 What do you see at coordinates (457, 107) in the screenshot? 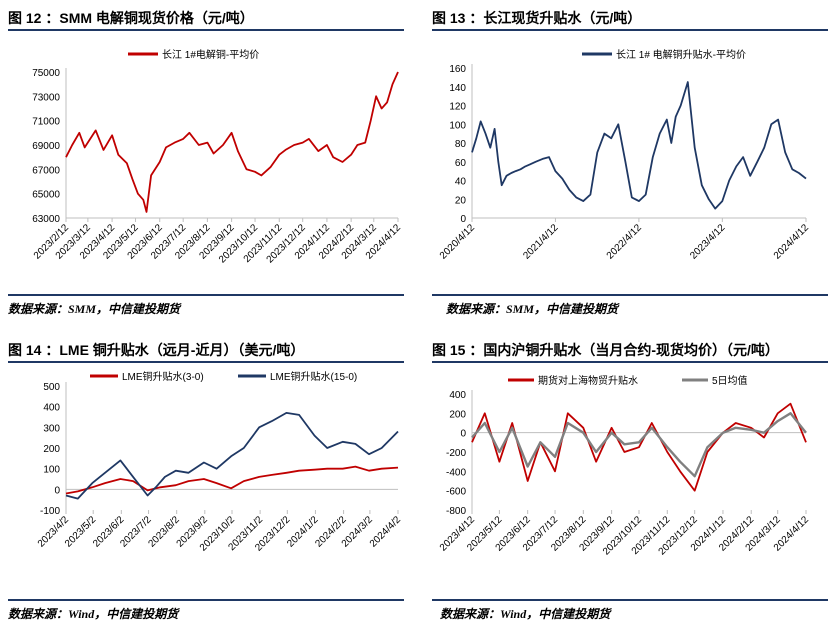
I see `y-tick-label: 120` at bounding box center [457, 107].